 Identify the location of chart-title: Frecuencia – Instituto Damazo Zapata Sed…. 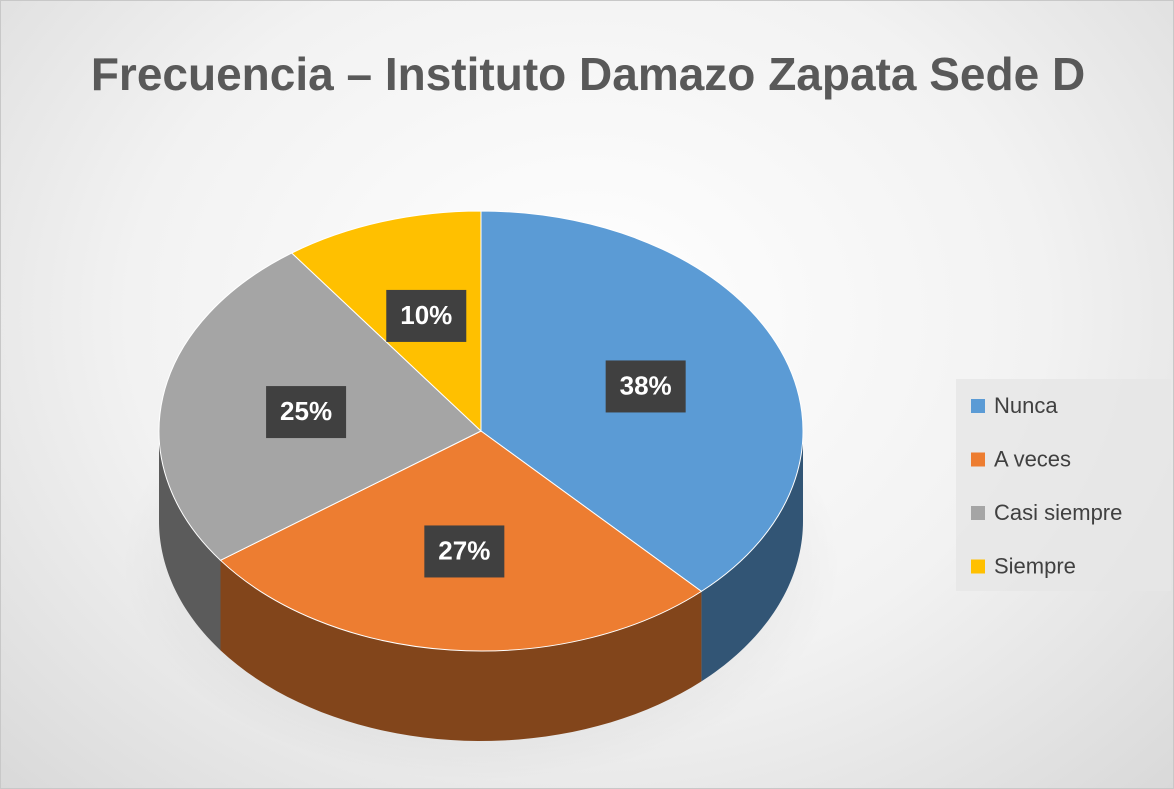
(588, 74).